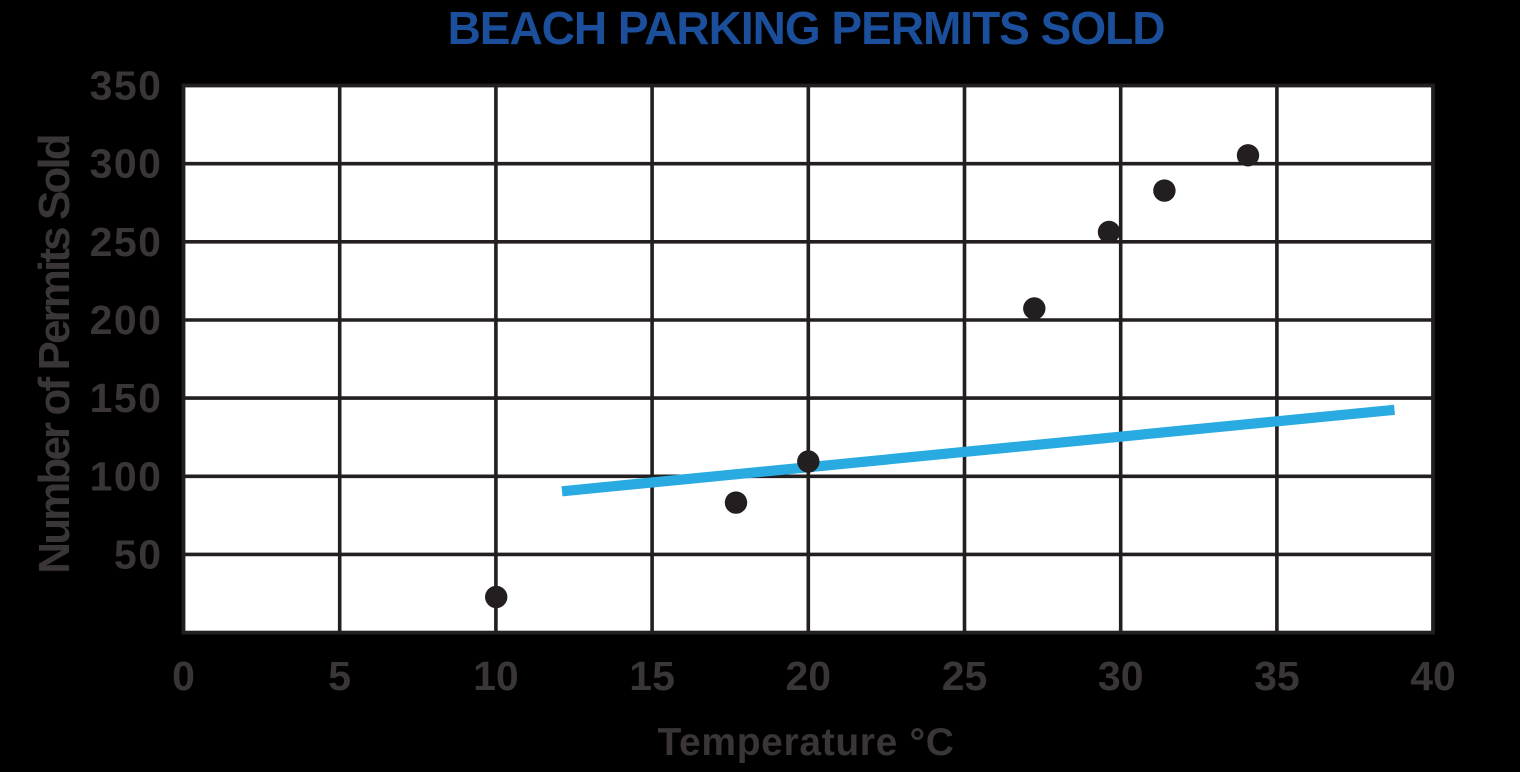 The image size is (1520, 772). Describe the element at coordinates (126, 320) in the screenshot. I see `svg-text: 200` at that location.